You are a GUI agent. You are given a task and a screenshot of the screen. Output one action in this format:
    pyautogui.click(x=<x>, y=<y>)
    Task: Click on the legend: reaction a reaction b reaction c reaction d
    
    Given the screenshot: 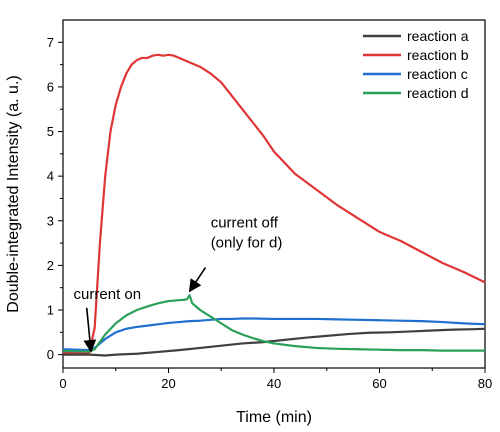 What is the action you would take?
    pyautogui.click(x=416, y=64)
    